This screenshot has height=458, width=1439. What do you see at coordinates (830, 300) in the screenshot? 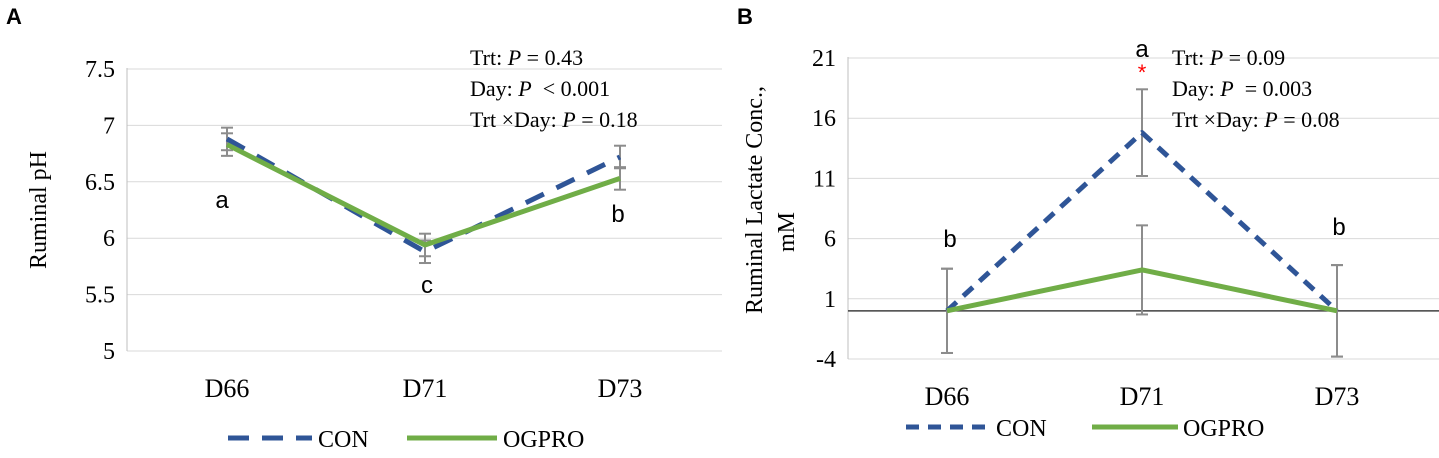
I see `b-y-tick-label: 1` at bounding box center [830, 300].